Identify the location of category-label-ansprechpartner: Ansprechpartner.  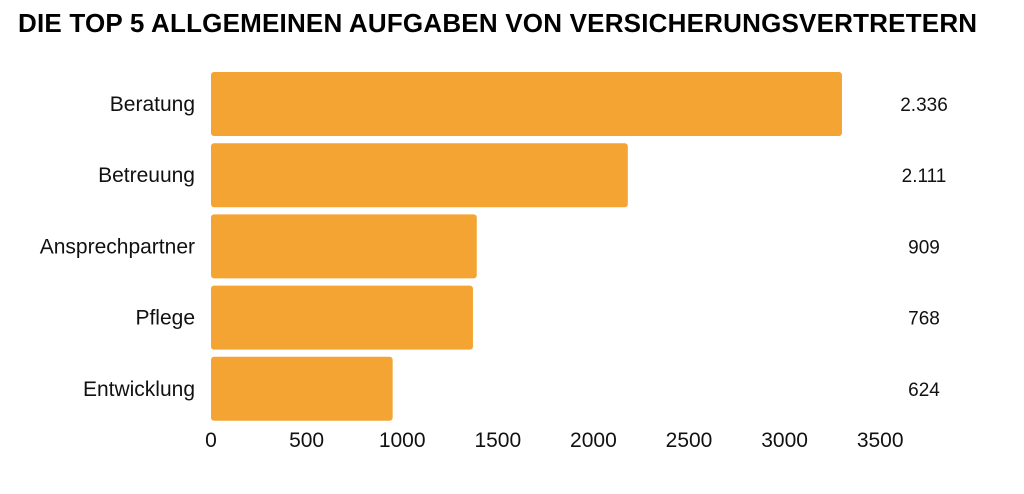
(117, 246).